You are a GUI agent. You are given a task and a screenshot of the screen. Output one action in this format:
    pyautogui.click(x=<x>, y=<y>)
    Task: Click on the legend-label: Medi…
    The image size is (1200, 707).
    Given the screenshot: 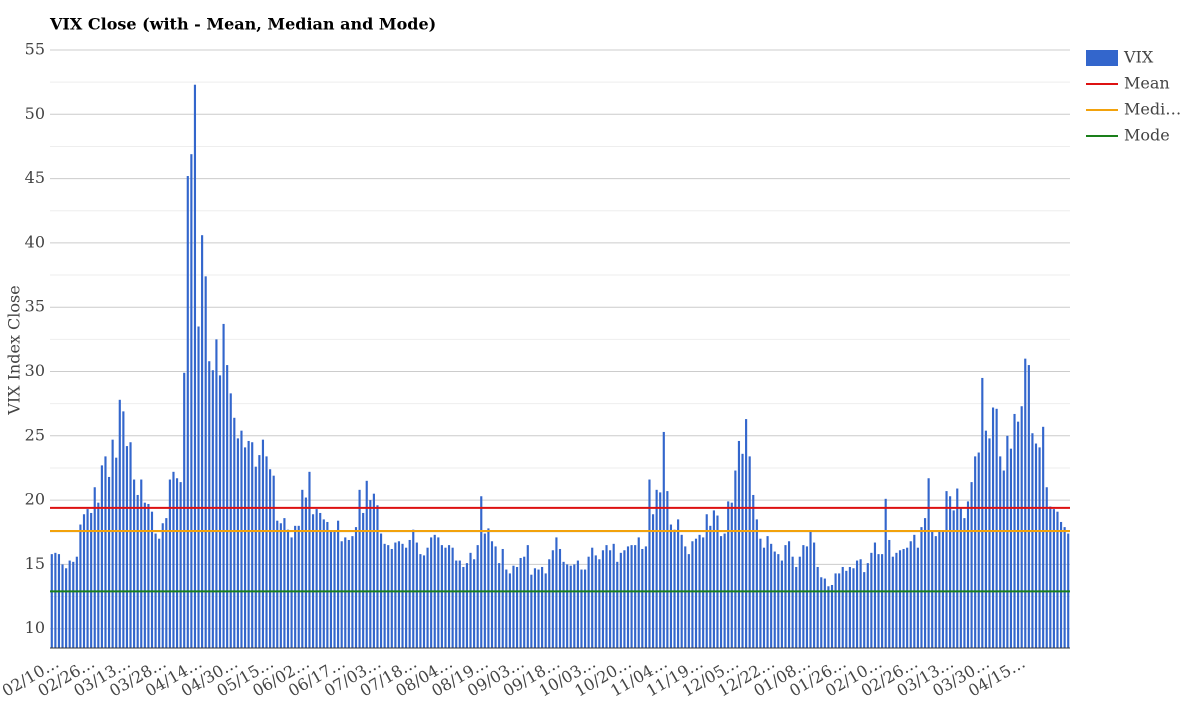 What is the action you would take?
    pyautogui.click(x=1152, y=109)
    